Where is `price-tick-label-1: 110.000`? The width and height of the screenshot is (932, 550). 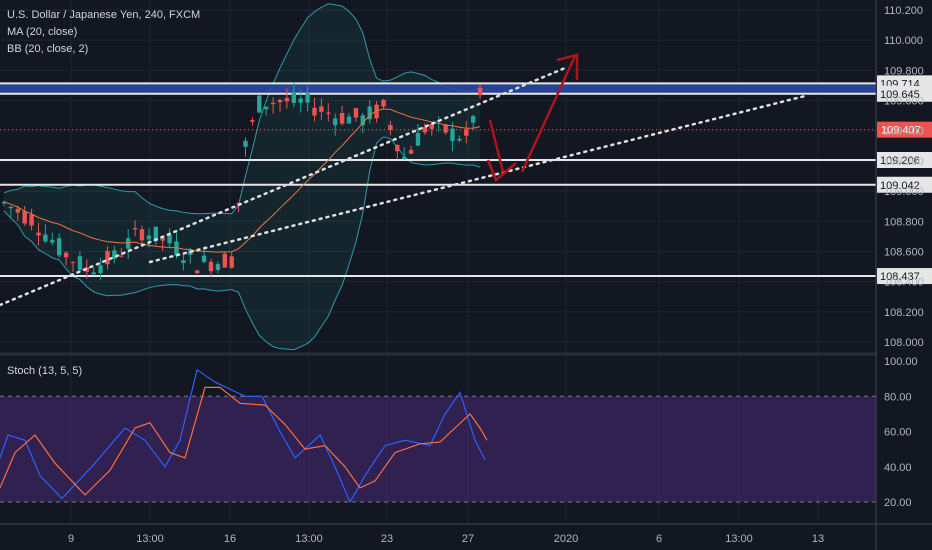 price-tick-label-1: 110.000 is located at coordinates (903, 41).